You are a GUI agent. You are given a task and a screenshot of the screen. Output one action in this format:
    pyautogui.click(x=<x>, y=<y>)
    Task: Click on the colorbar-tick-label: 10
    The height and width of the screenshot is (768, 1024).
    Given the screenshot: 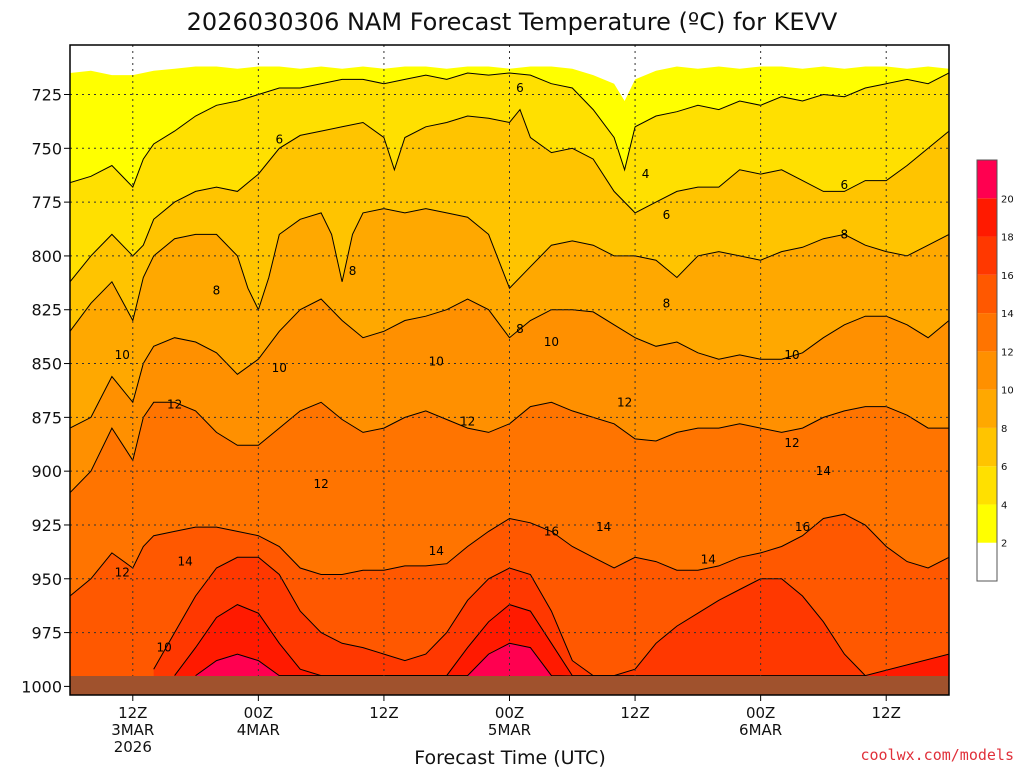 What is the action you would take?
    pyautogui.click(x=1007, y=391)
    